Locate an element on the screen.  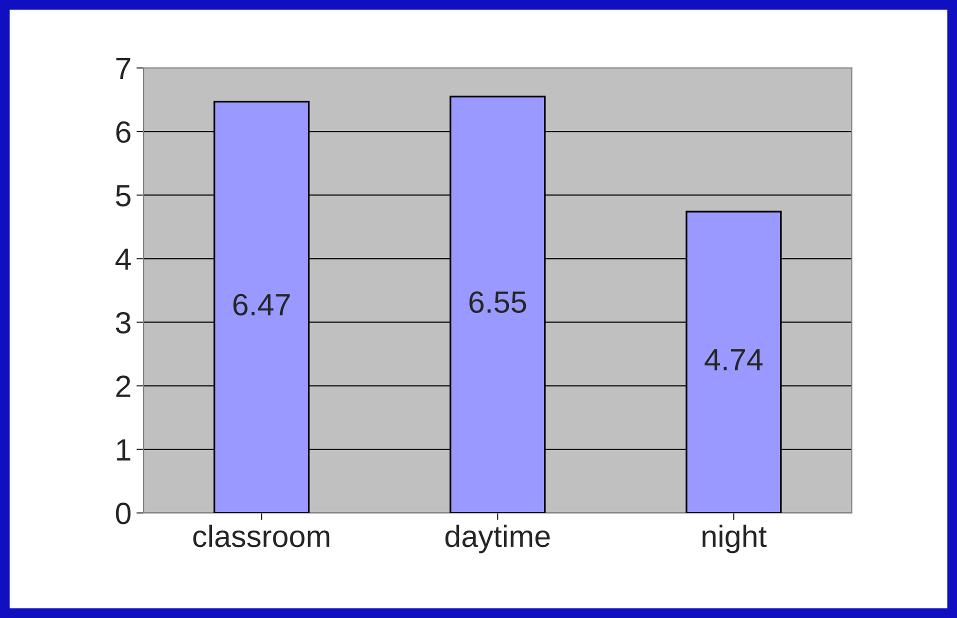
data-label: 4.74 is located at coordinates (733, 359).